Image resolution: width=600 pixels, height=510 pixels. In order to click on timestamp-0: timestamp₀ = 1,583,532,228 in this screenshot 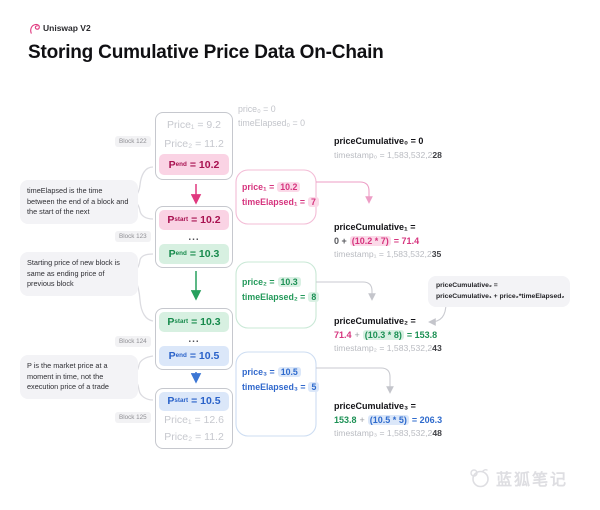, I will do `click(388, 155)`.